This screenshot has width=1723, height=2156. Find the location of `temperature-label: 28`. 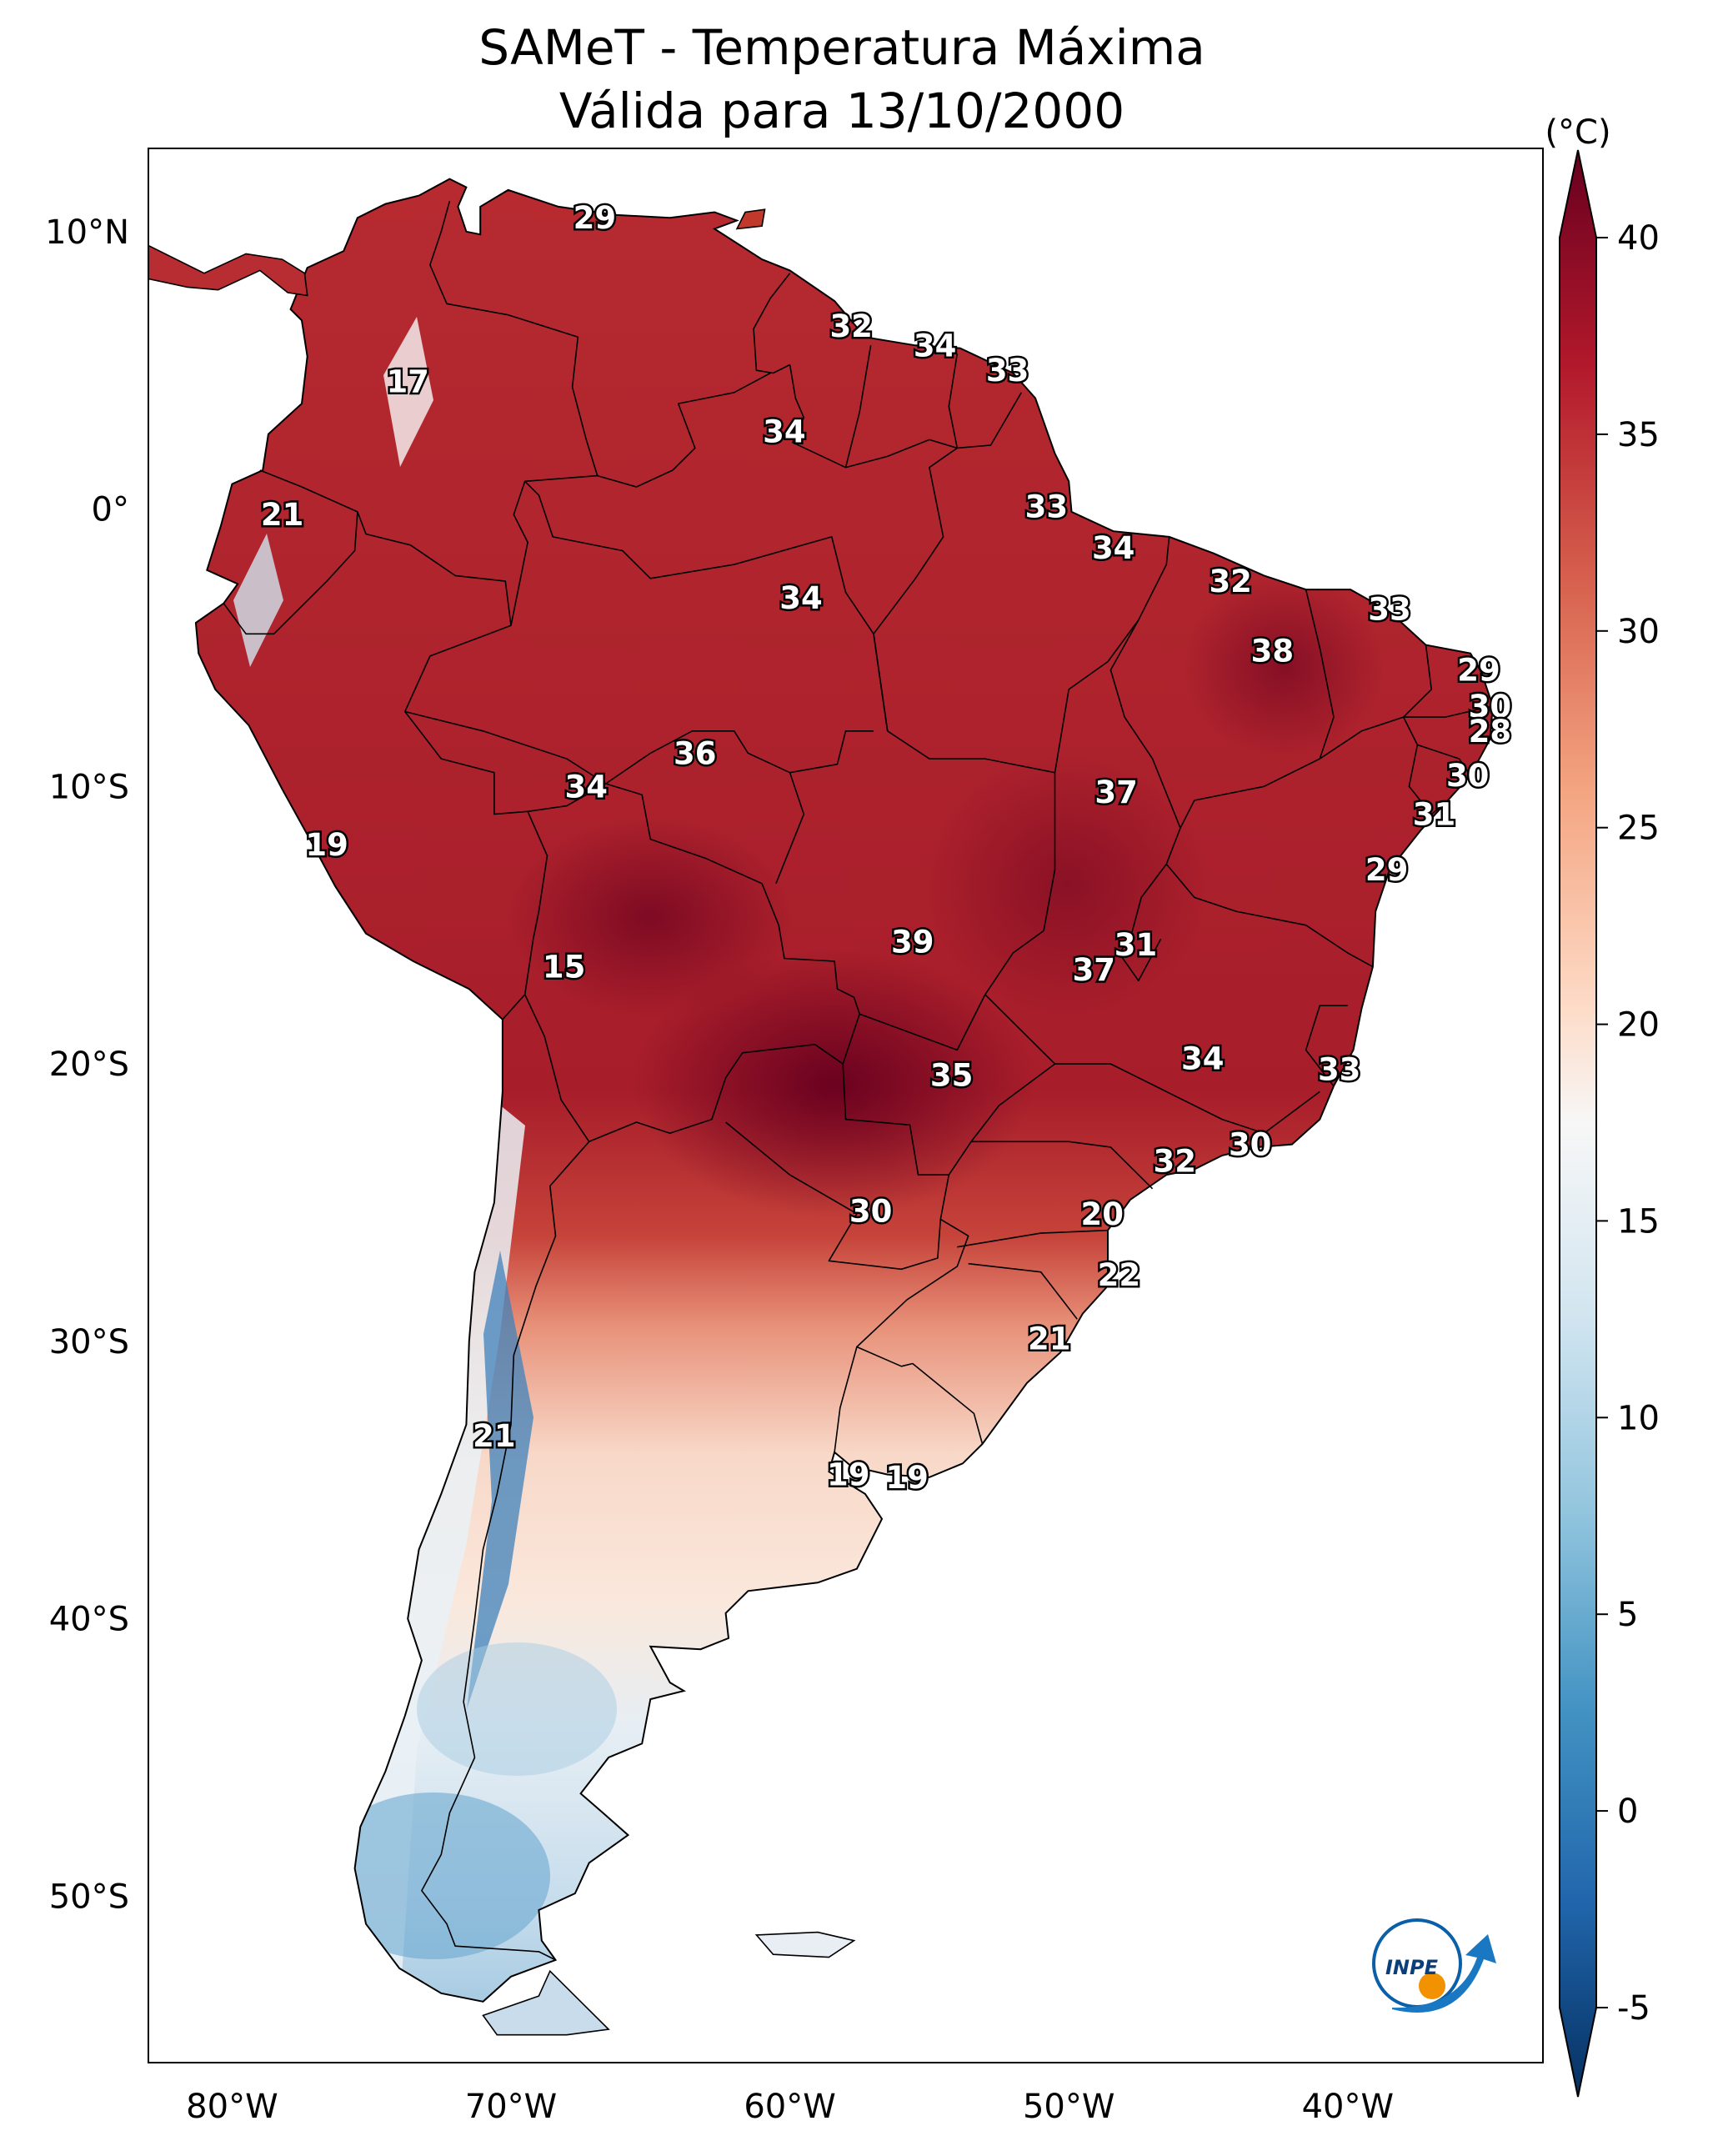

temperature-label: 28 is located at coordinates (1490, 732).